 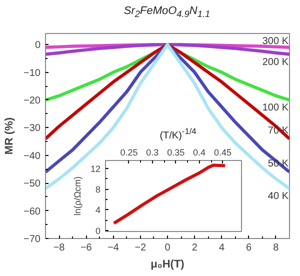 What do you see at coordinates (176, 153) in the screenshot?
I see `x-tick-label: 0.35` at bounding box center [176, 153].